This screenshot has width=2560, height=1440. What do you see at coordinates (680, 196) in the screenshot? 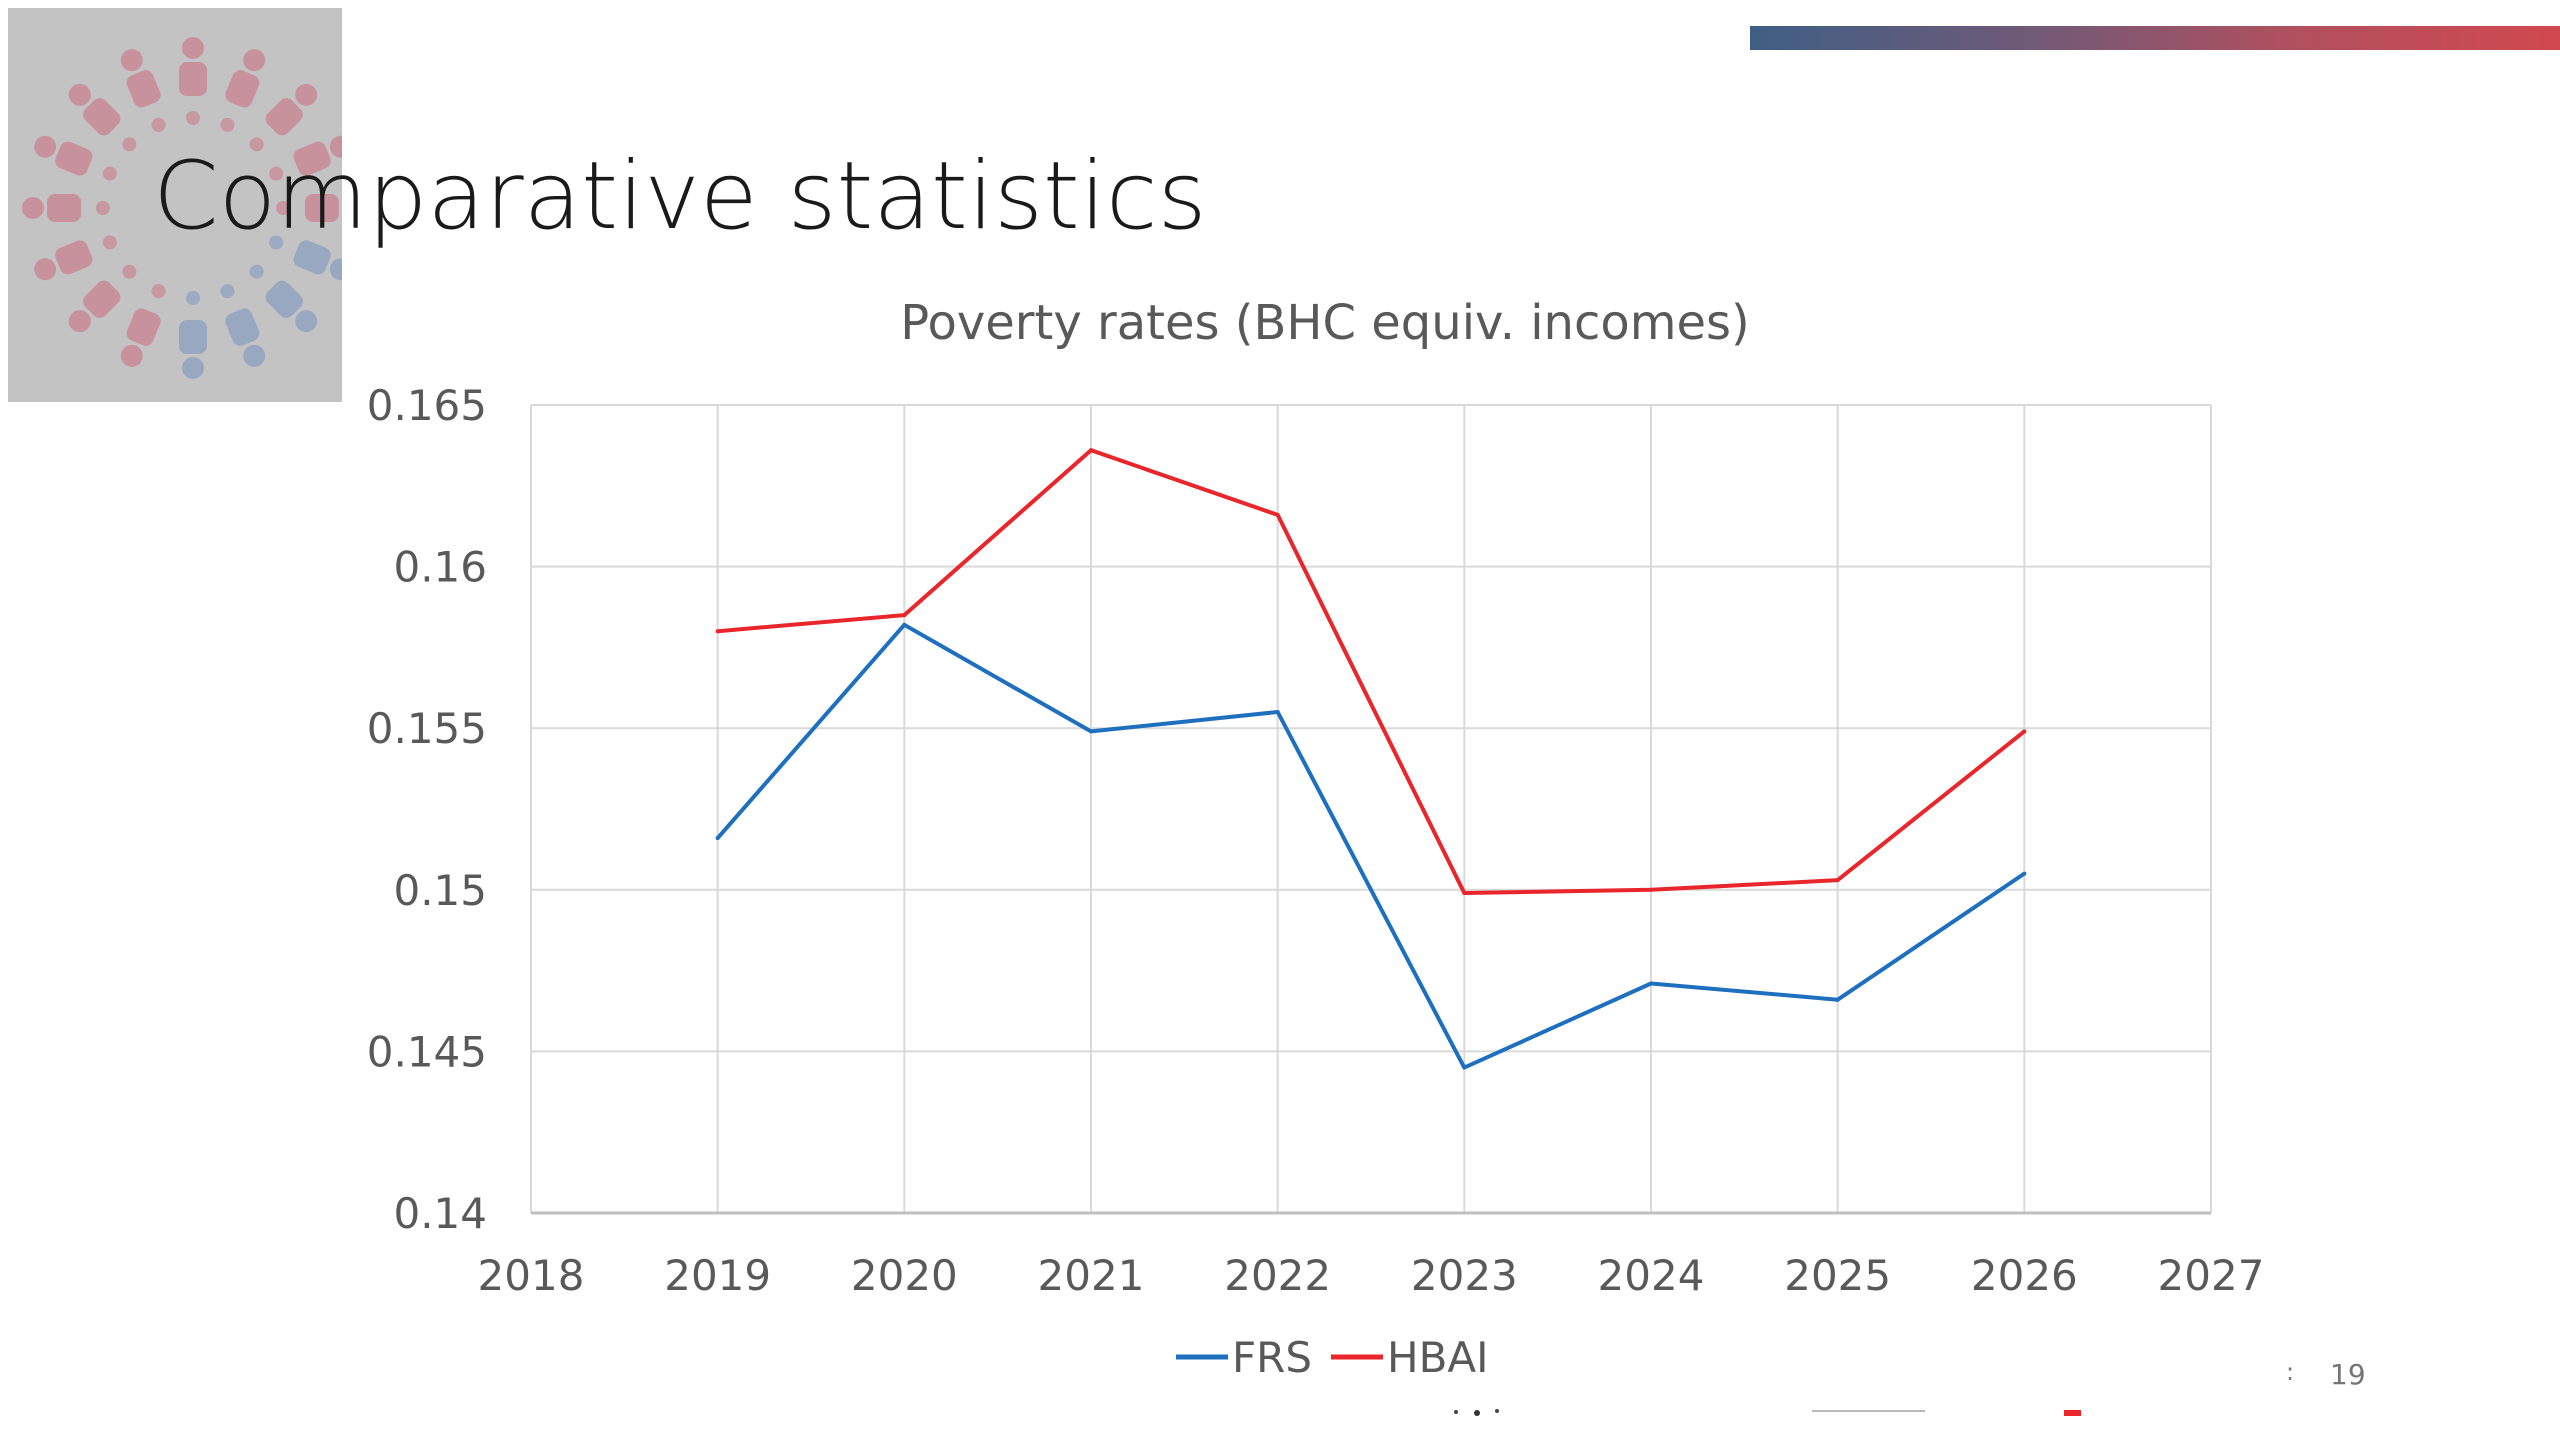
I see `page-title: Comparative statistics` at bounding box center [680, 196].